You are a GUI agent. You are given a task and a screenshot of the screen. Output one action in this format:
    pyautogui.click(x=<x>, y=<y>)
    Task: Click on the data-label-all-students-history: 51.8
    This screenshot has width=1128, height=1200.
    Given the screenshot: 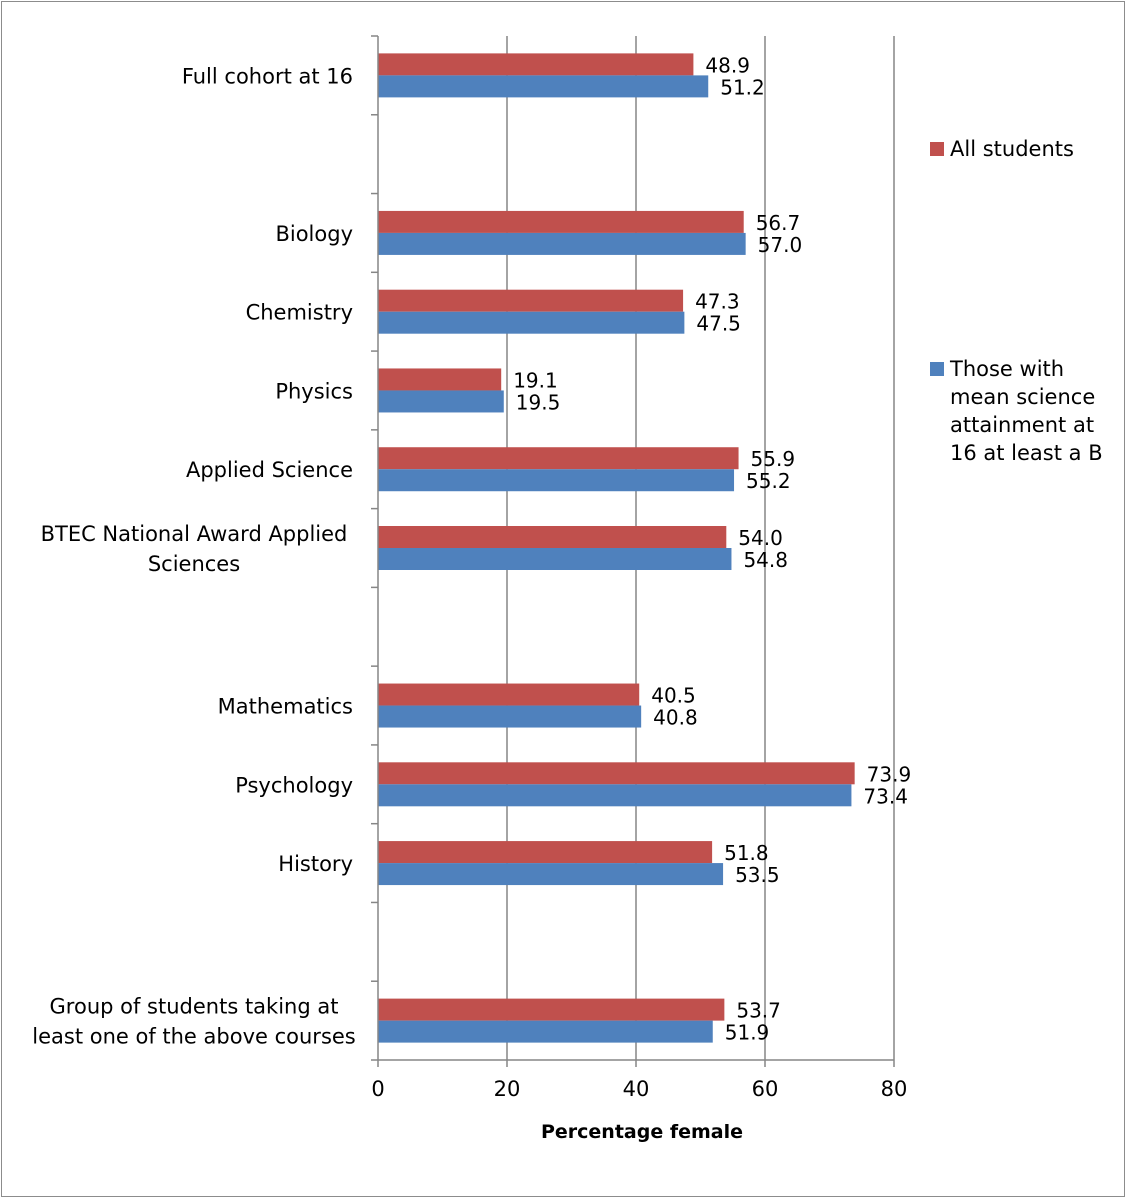 What is the action you would take?
    pyautogui.click(x=746, y=853)
    